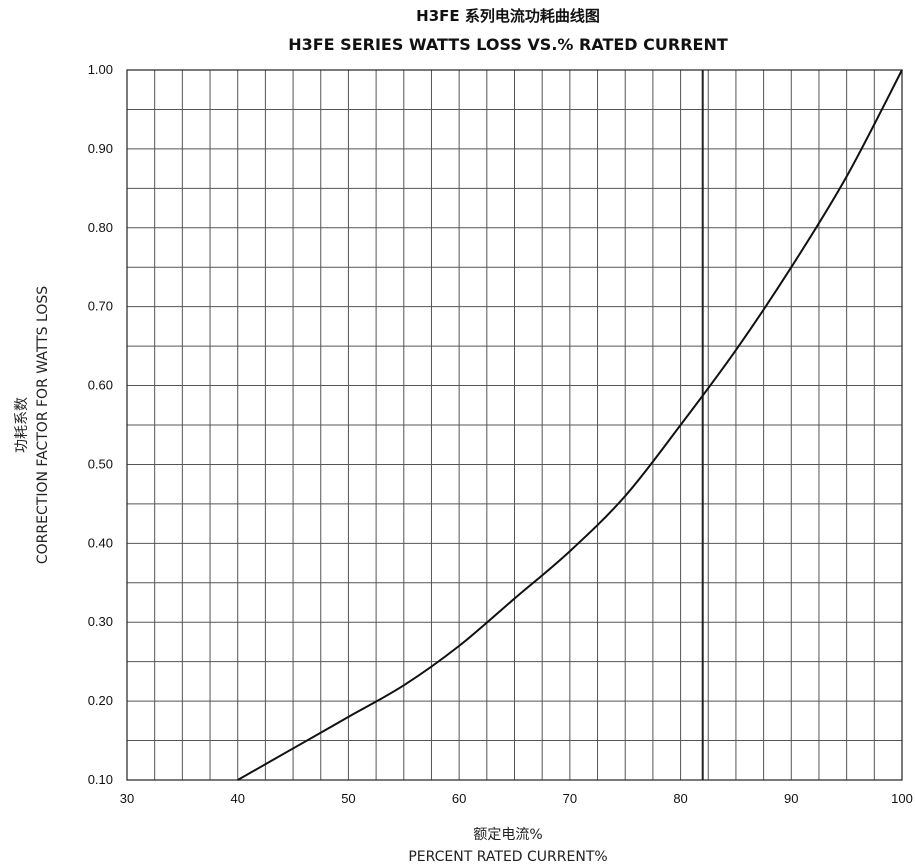 The height and width of the screenshot is (866, 915). What do you see at coordinates (100, 306) in the screenshot?
I see `y-tick-label: 0.70` at bounding box center [100, 306].